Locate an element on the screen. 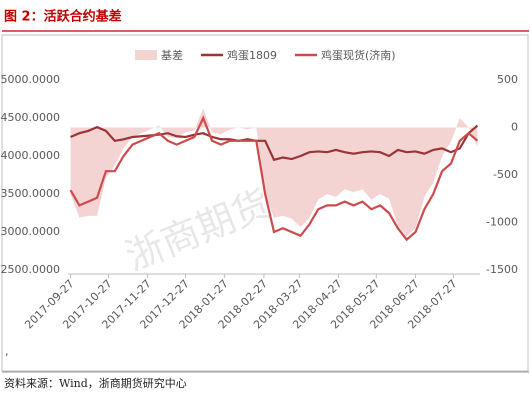 The width and height of the screenshot is (531, 410). legend-label: 基差 is located at coordinates (172, 55).